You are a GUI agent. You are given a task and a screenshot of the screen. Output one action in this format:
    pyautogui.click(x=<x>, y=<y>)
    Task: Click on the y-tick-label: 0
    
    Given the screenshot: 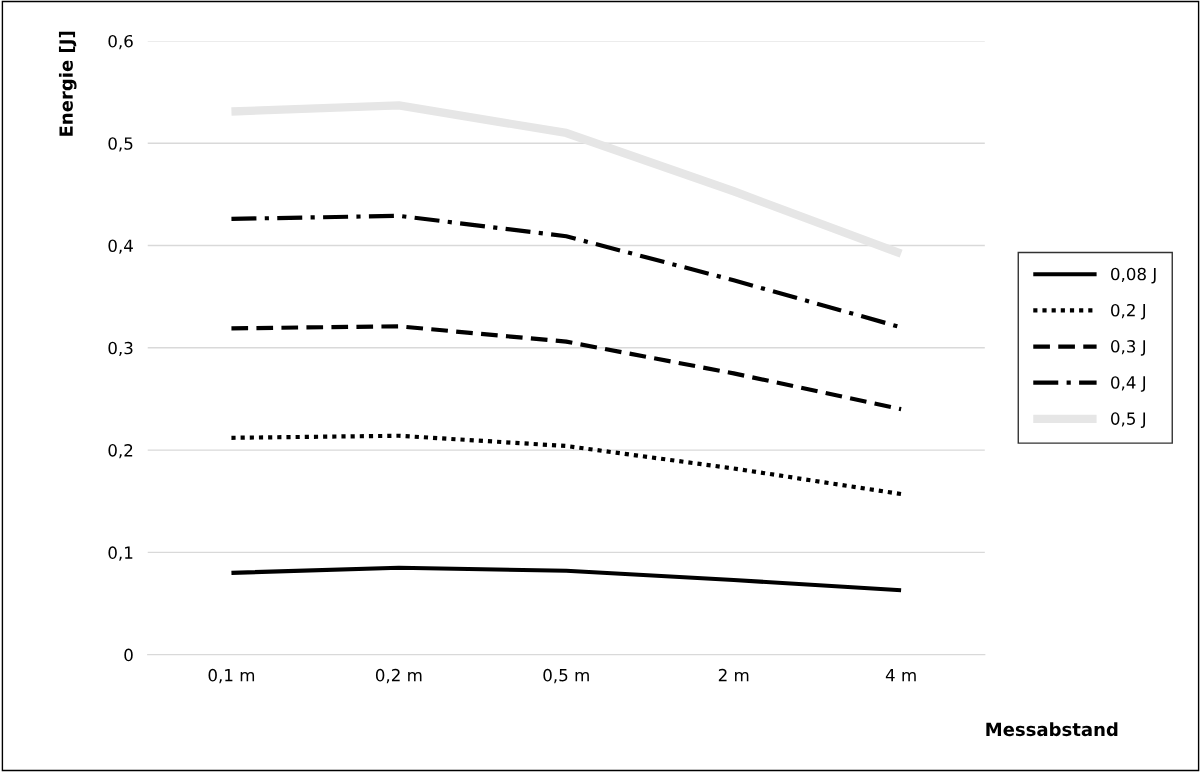 What is the action you would take?
    pyautogui.click(x=128, y=655)
    